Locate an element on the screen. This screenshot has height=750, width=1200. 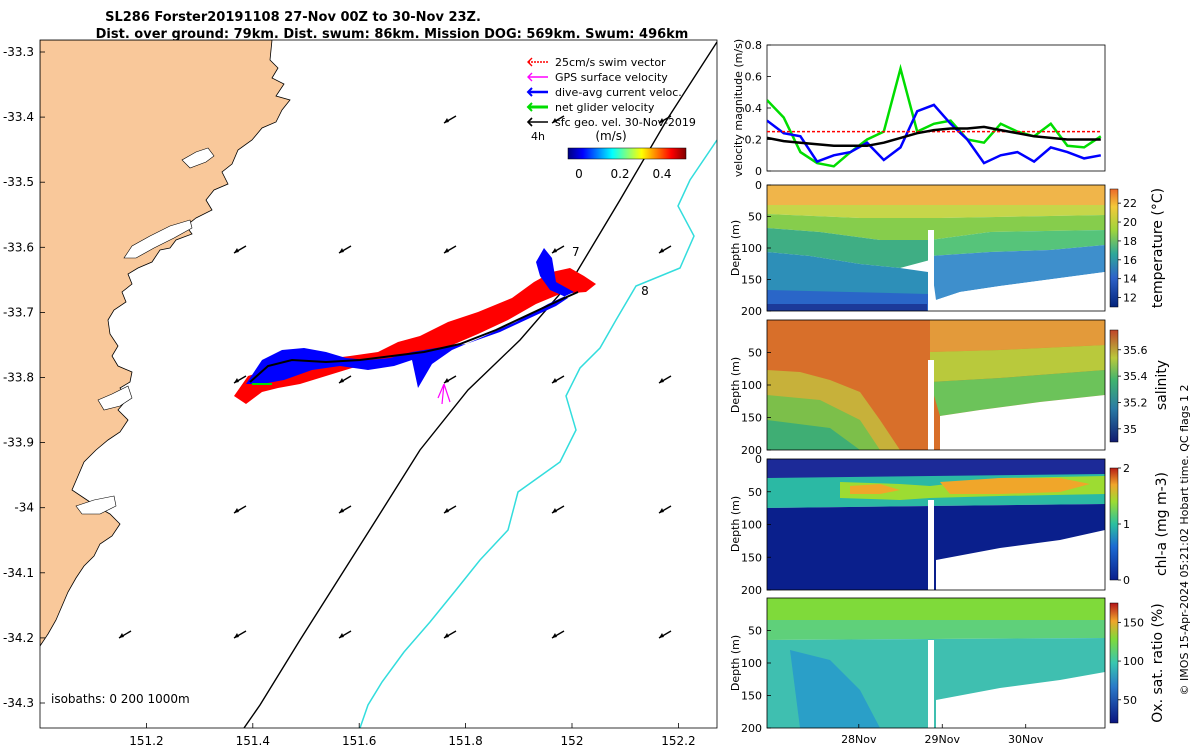
legend-net-glider: net glider velocity is located at coordinates (590, 107).